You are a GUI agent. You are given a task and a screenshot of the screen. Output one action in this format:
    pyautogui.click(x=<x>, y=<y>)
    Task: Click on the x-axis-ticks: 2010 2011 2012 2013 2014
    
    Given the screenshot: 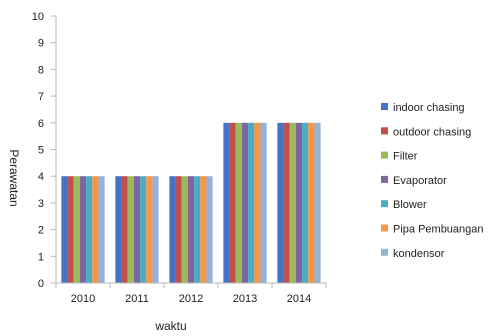 What is the action you would take?
    pyautogui.click(x=191, y=294)
    